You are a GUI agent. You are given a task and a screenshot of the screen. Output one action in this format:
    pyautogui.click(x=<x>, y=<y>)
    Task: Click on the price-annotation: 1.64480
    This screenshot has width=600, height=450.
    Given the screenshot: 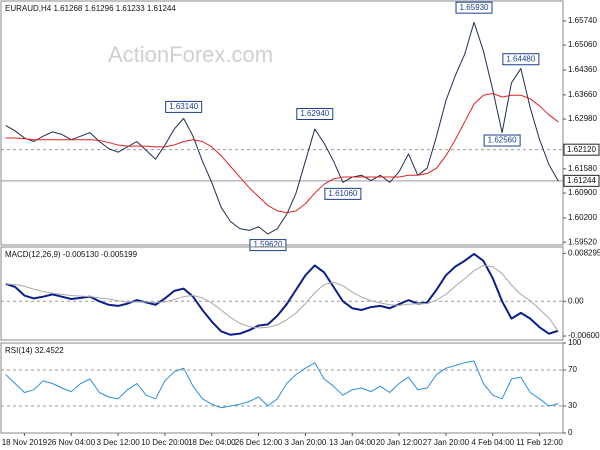 What is the action you would take?
    pyautogui.click(x=520, y=58)
    